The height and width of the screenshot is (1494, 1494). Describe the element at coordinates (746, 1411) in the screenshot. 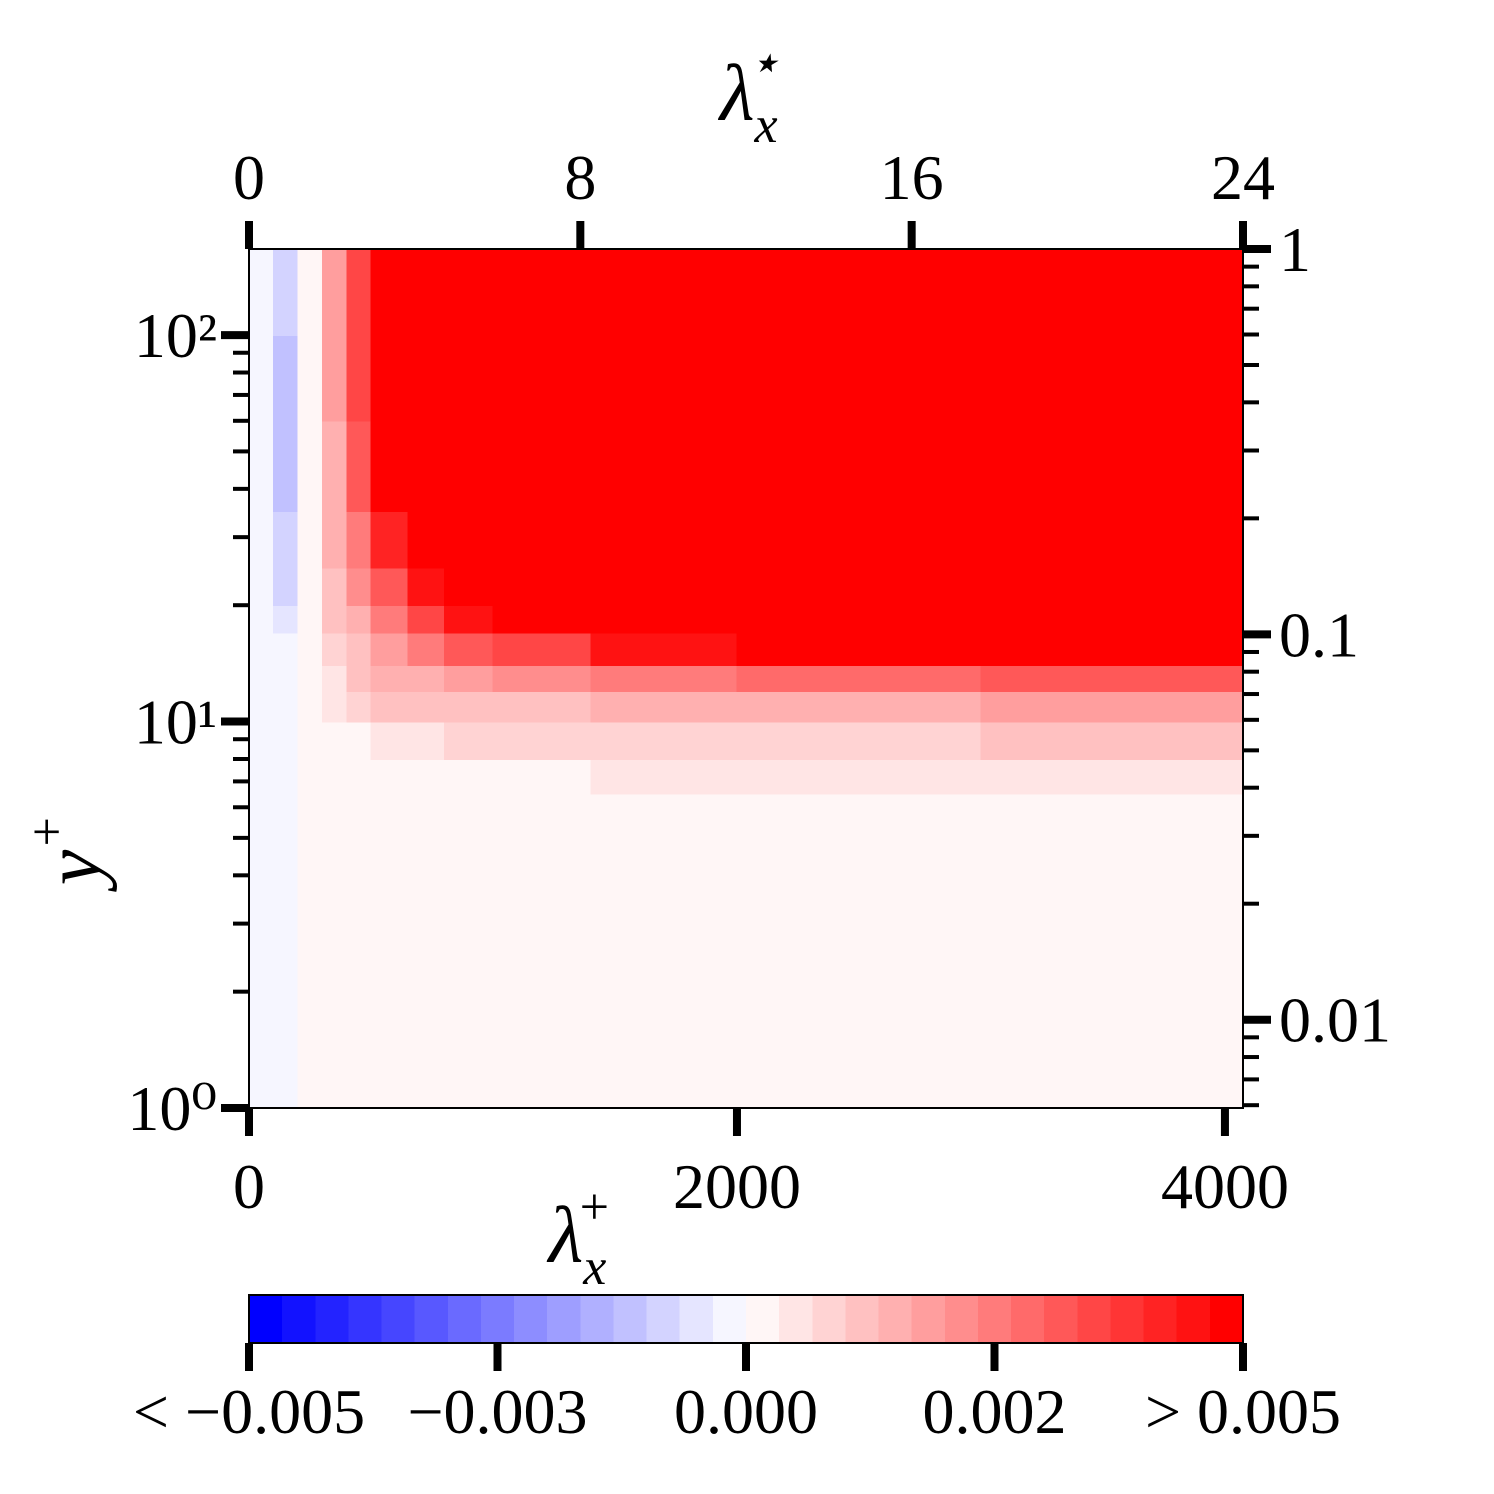

I see `colorbar-tick-label: 0.000` at that location.